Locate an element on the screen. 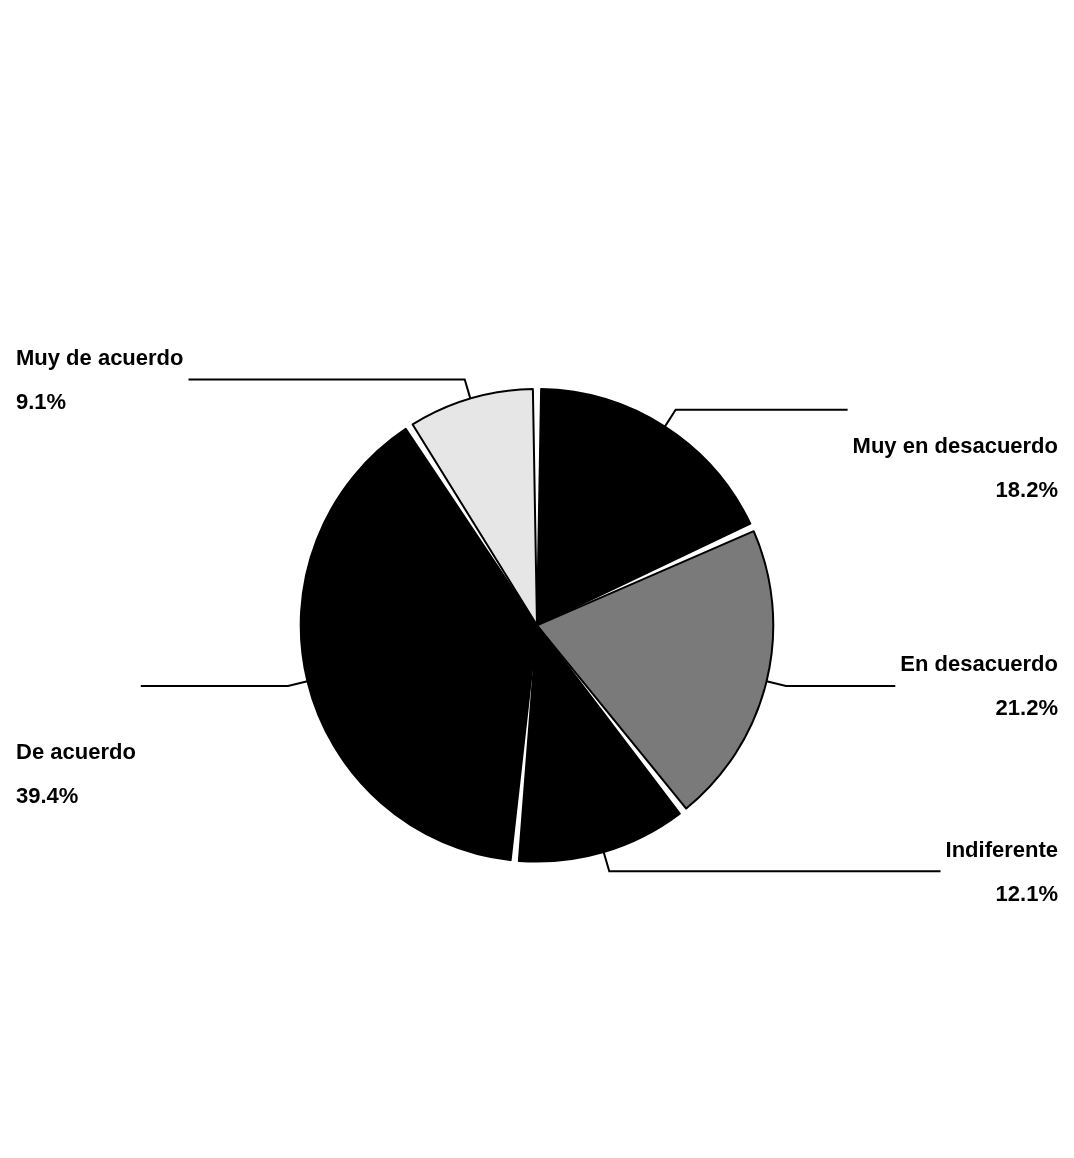 This screenshot has width=1074, height=1158. data-label: 12.1% is located at coordinates (1026, 893).